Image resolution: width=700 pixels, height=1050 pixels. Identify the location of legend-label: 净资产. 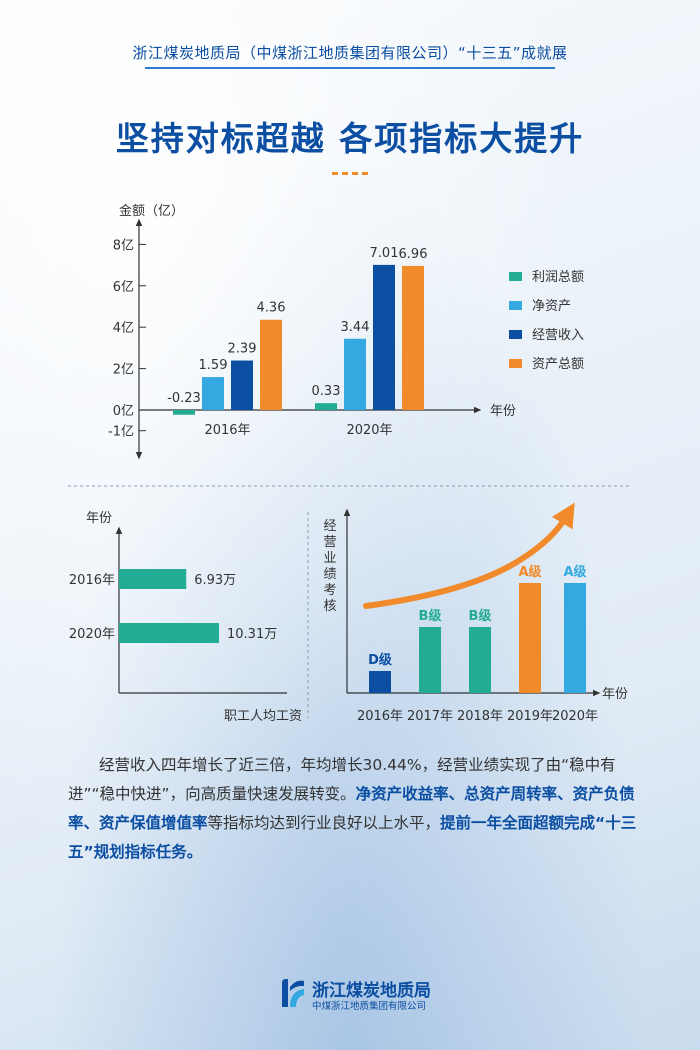
(551, 306).